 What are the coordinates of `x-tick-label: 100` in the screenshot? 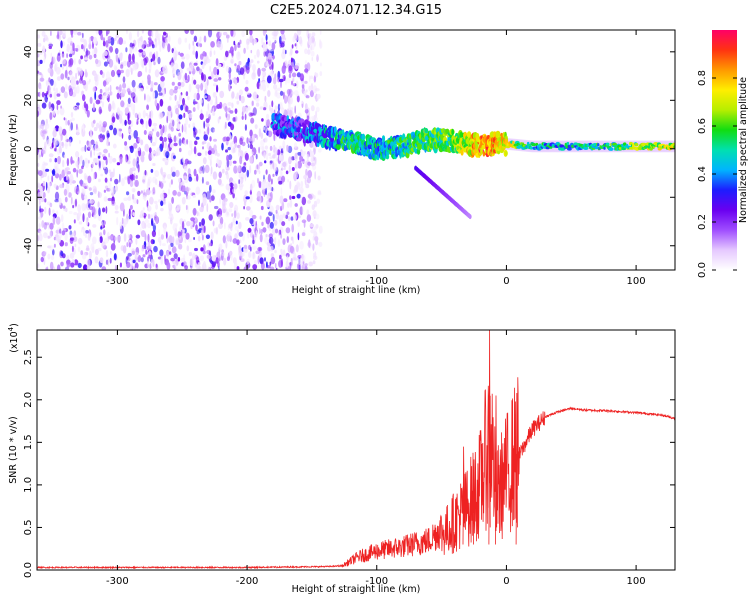 It's located at (636, 581).